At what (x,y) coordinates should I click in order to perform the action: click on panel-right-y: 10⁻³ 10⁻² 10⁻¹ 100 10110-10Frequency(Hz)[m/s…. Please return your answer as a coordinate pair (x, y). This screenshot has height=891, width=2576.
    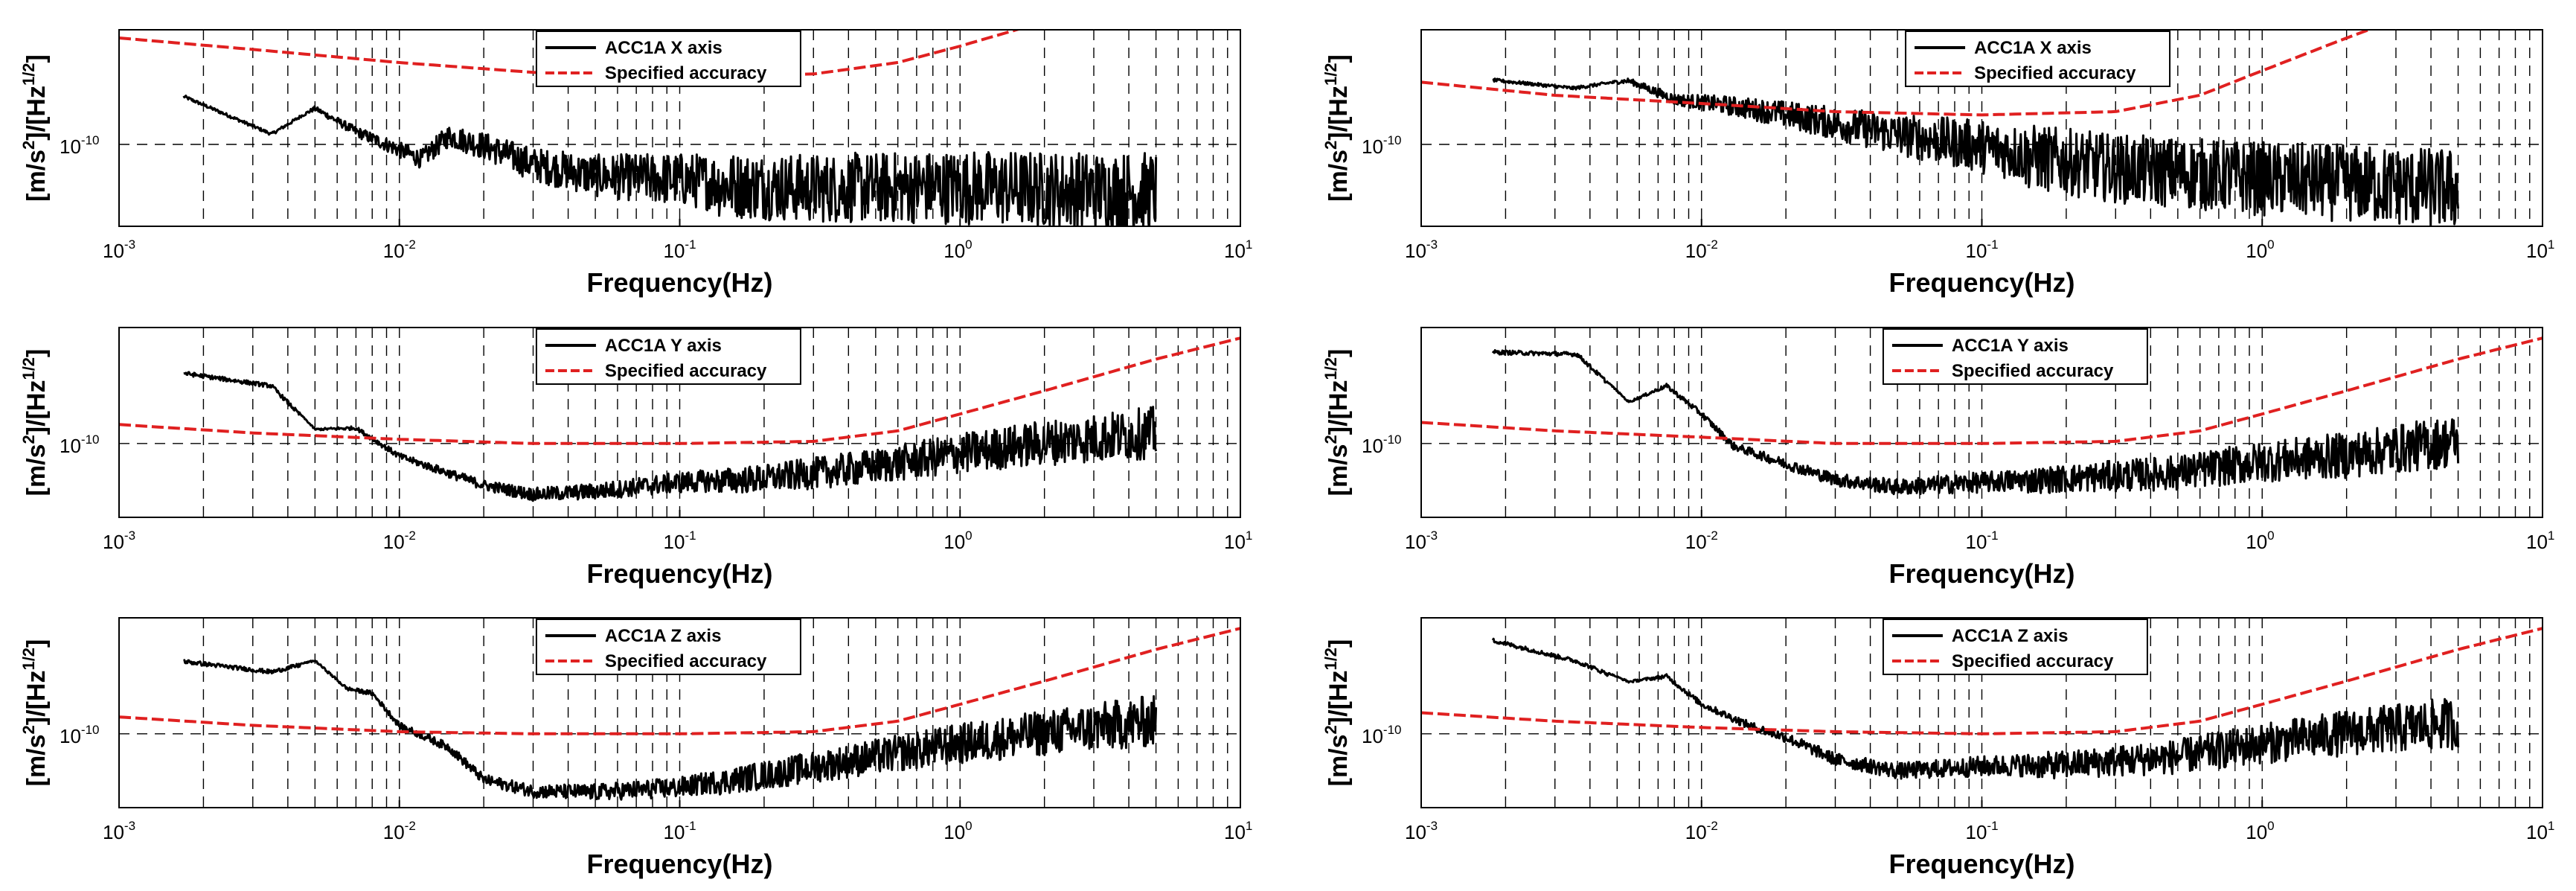
    Looking at the image, I should click on (1937, 458).